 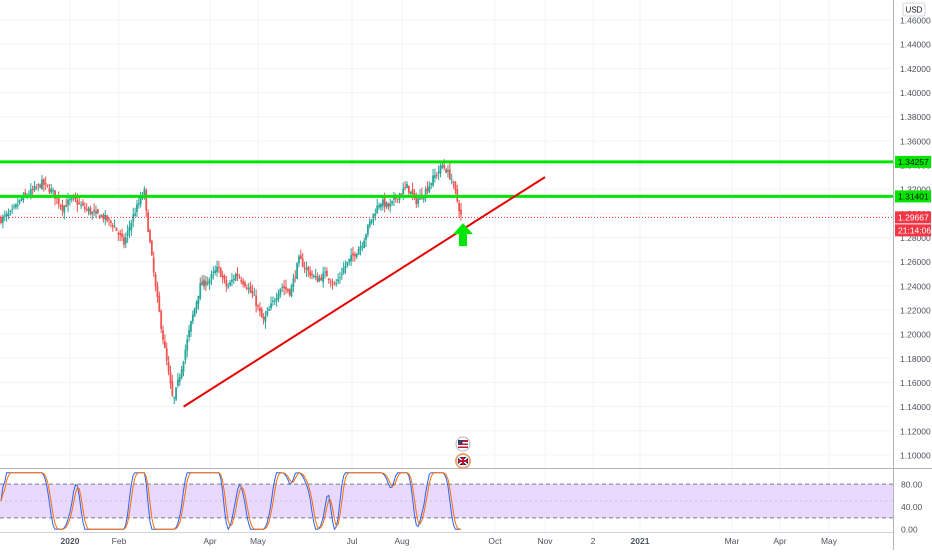 I want to click on stochastic-pane, so click(x=446, y=501).